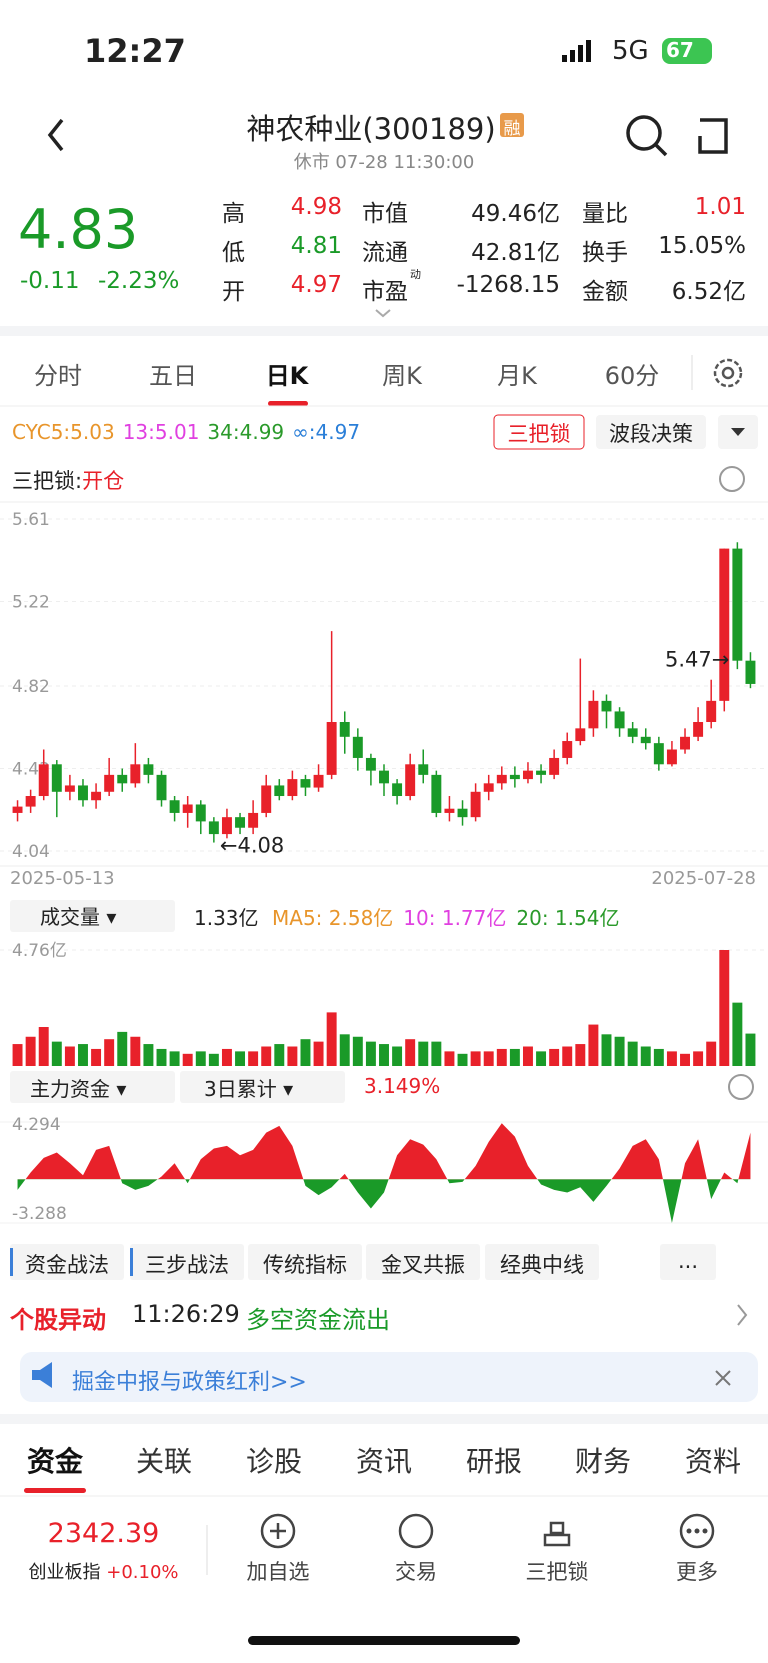 The width and height of the screenshot is (768, 1663). Describe the element at coordinates (632, 376) in the screenshot. I see `period-tab: 60分` at that location.